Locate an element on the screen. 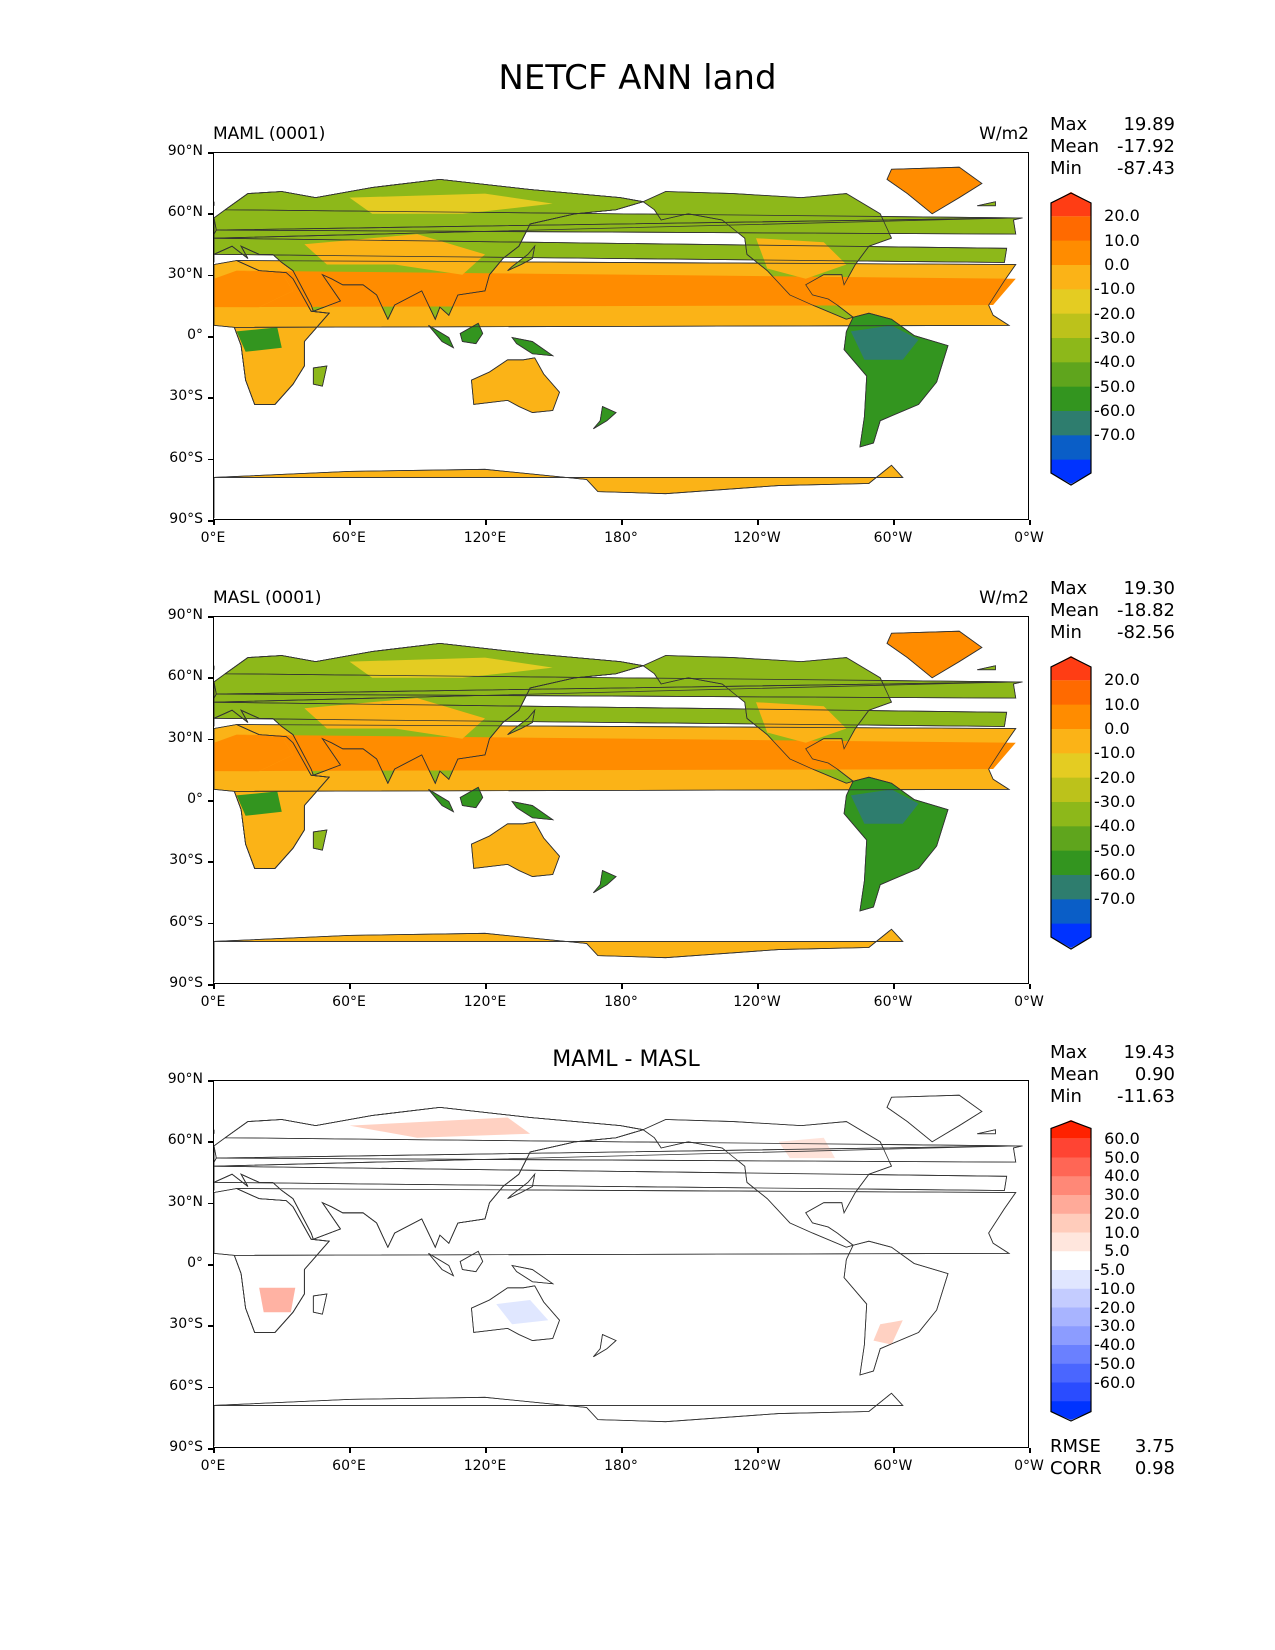 This screenshot has width=1275, height=1650. figure-title: NETCF ANN land is located at coordinates (637, 78).